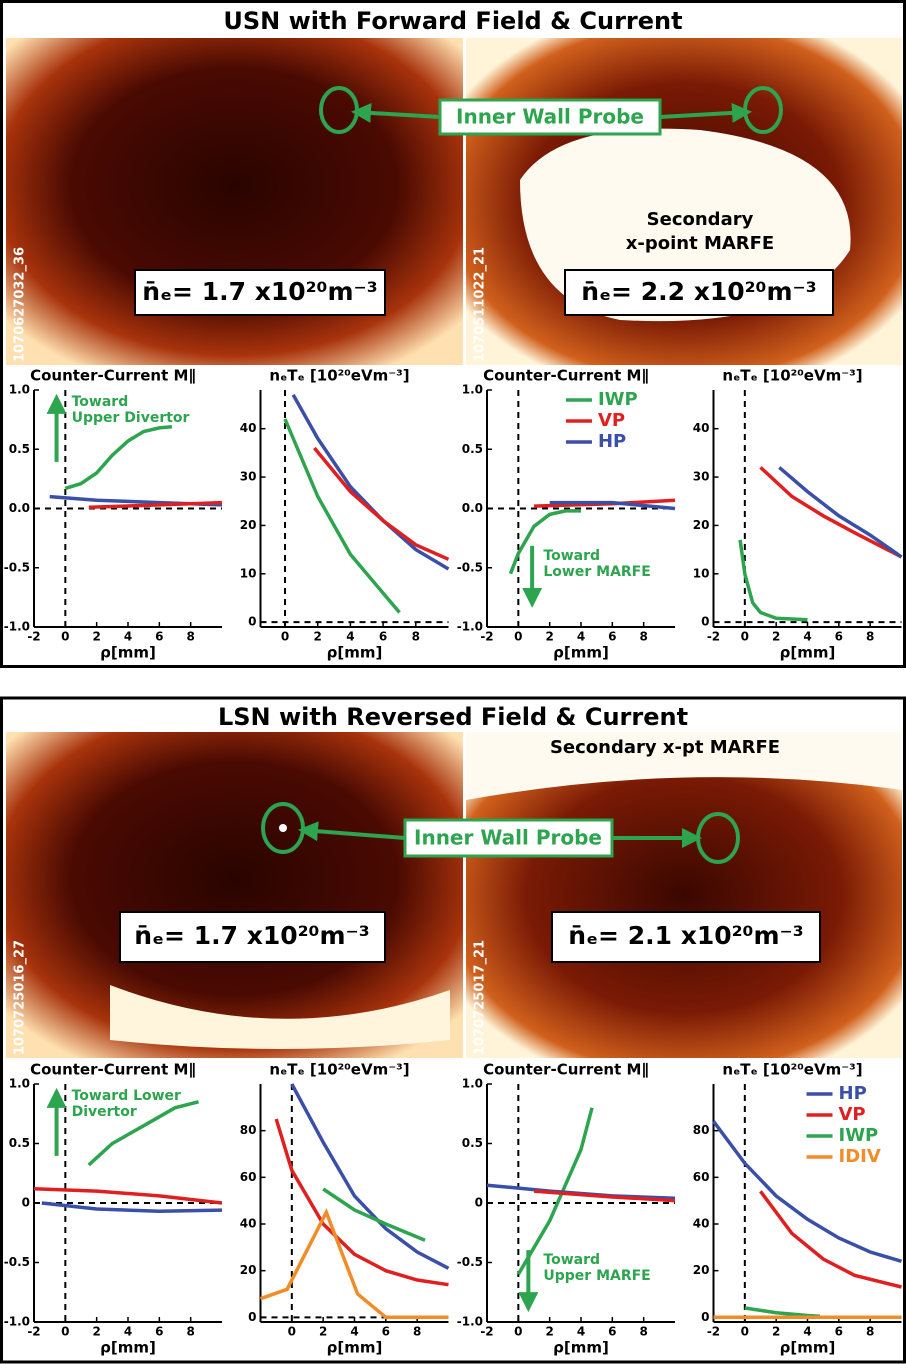 This screenshot has height=1364, width=906. What do you see at coordinates (684, 766) in the screenshot?
I see `marfe-glow` at bounding box center [684, 766].